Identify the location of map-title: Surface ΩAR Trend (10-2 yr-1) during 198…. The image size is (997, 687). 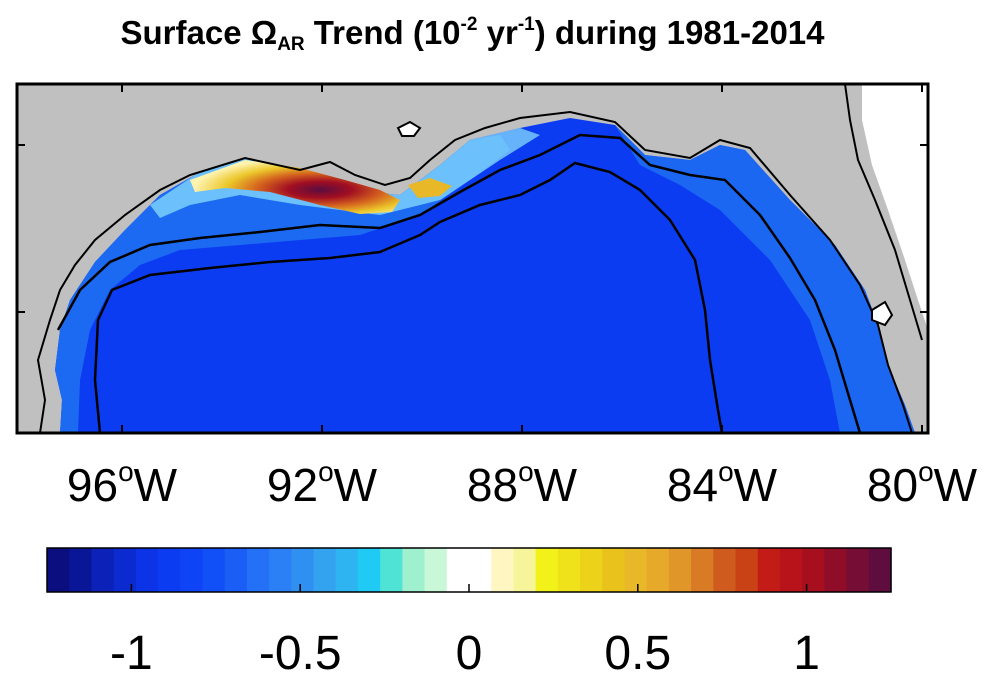
(472, 34).